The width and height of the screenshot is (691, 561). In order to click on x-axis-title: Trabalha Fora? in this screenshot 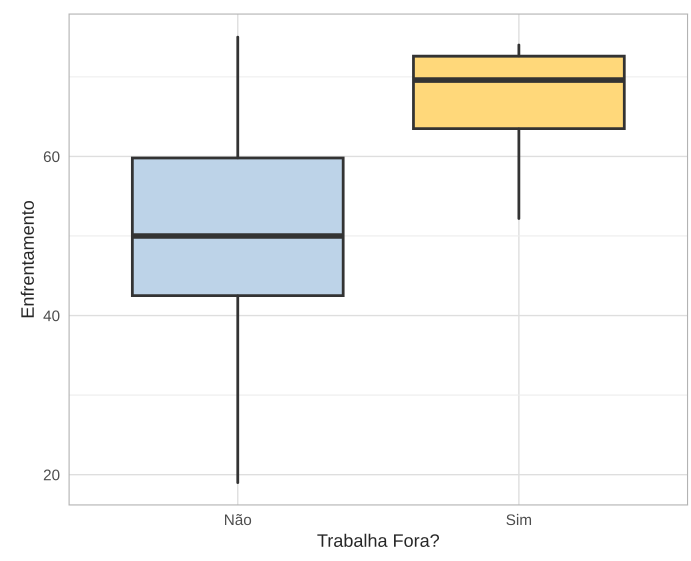, I will do `click(378, 540)`.